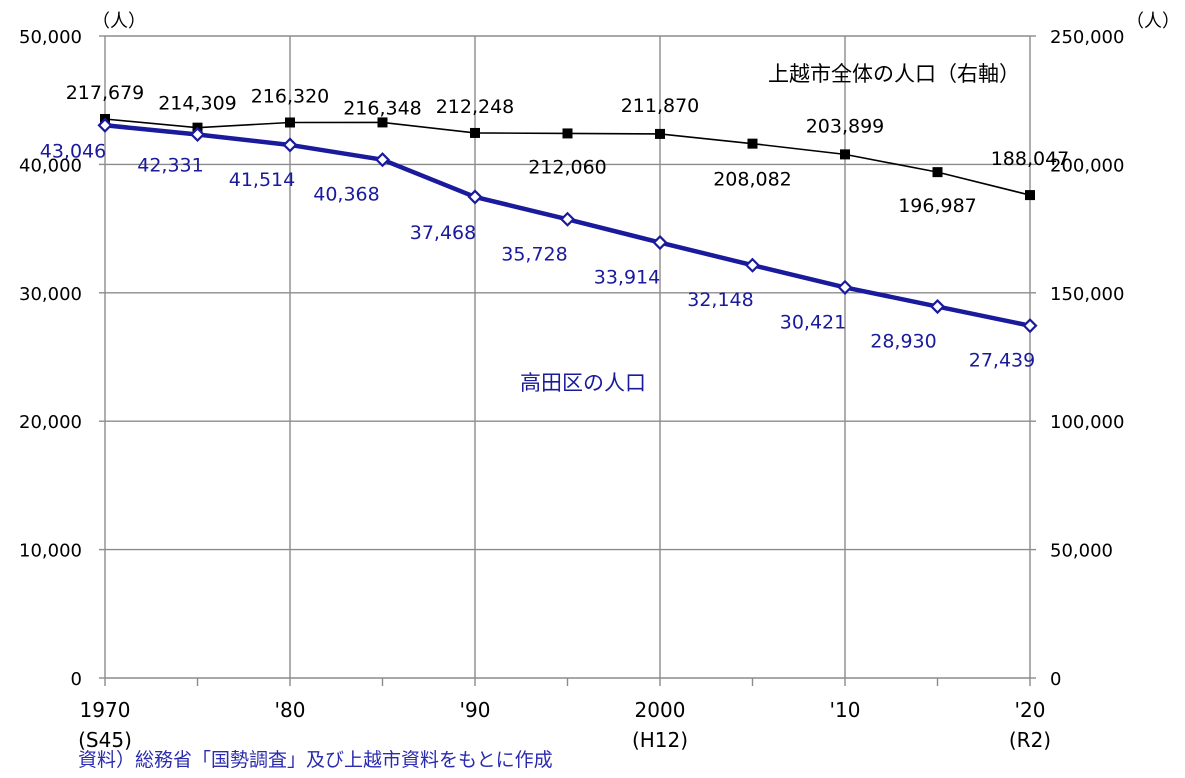 This screenshot has height=778, width=1185. Describe the element at coordinates (50, 422) in the screenshot. I see `left-y-tick-label: 20,000` at that location.